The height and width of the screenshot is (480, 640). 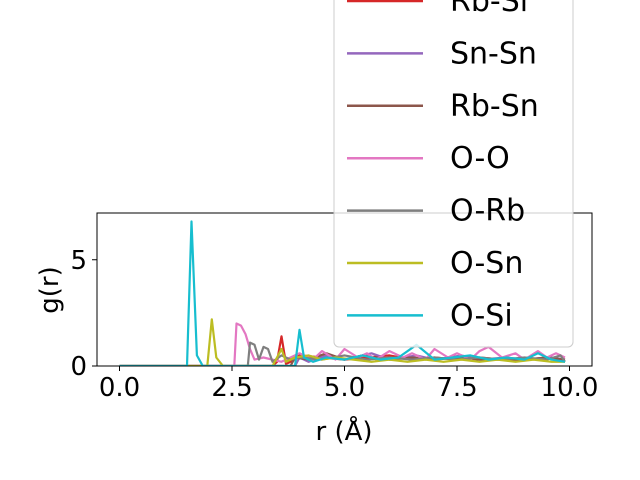 I want to click on x-axis-label: r (Å), so click(x=343, y=431).